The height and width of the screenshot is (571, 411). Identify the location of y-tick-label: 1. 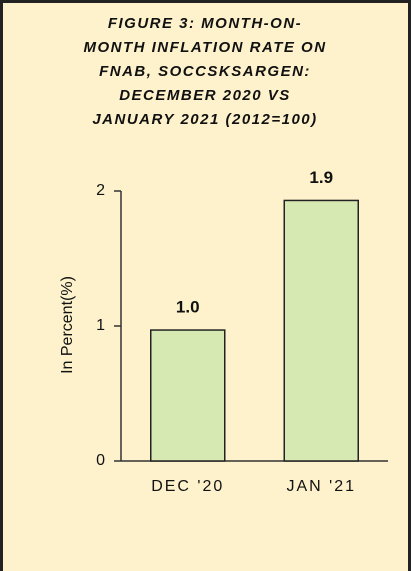
(100, 325).